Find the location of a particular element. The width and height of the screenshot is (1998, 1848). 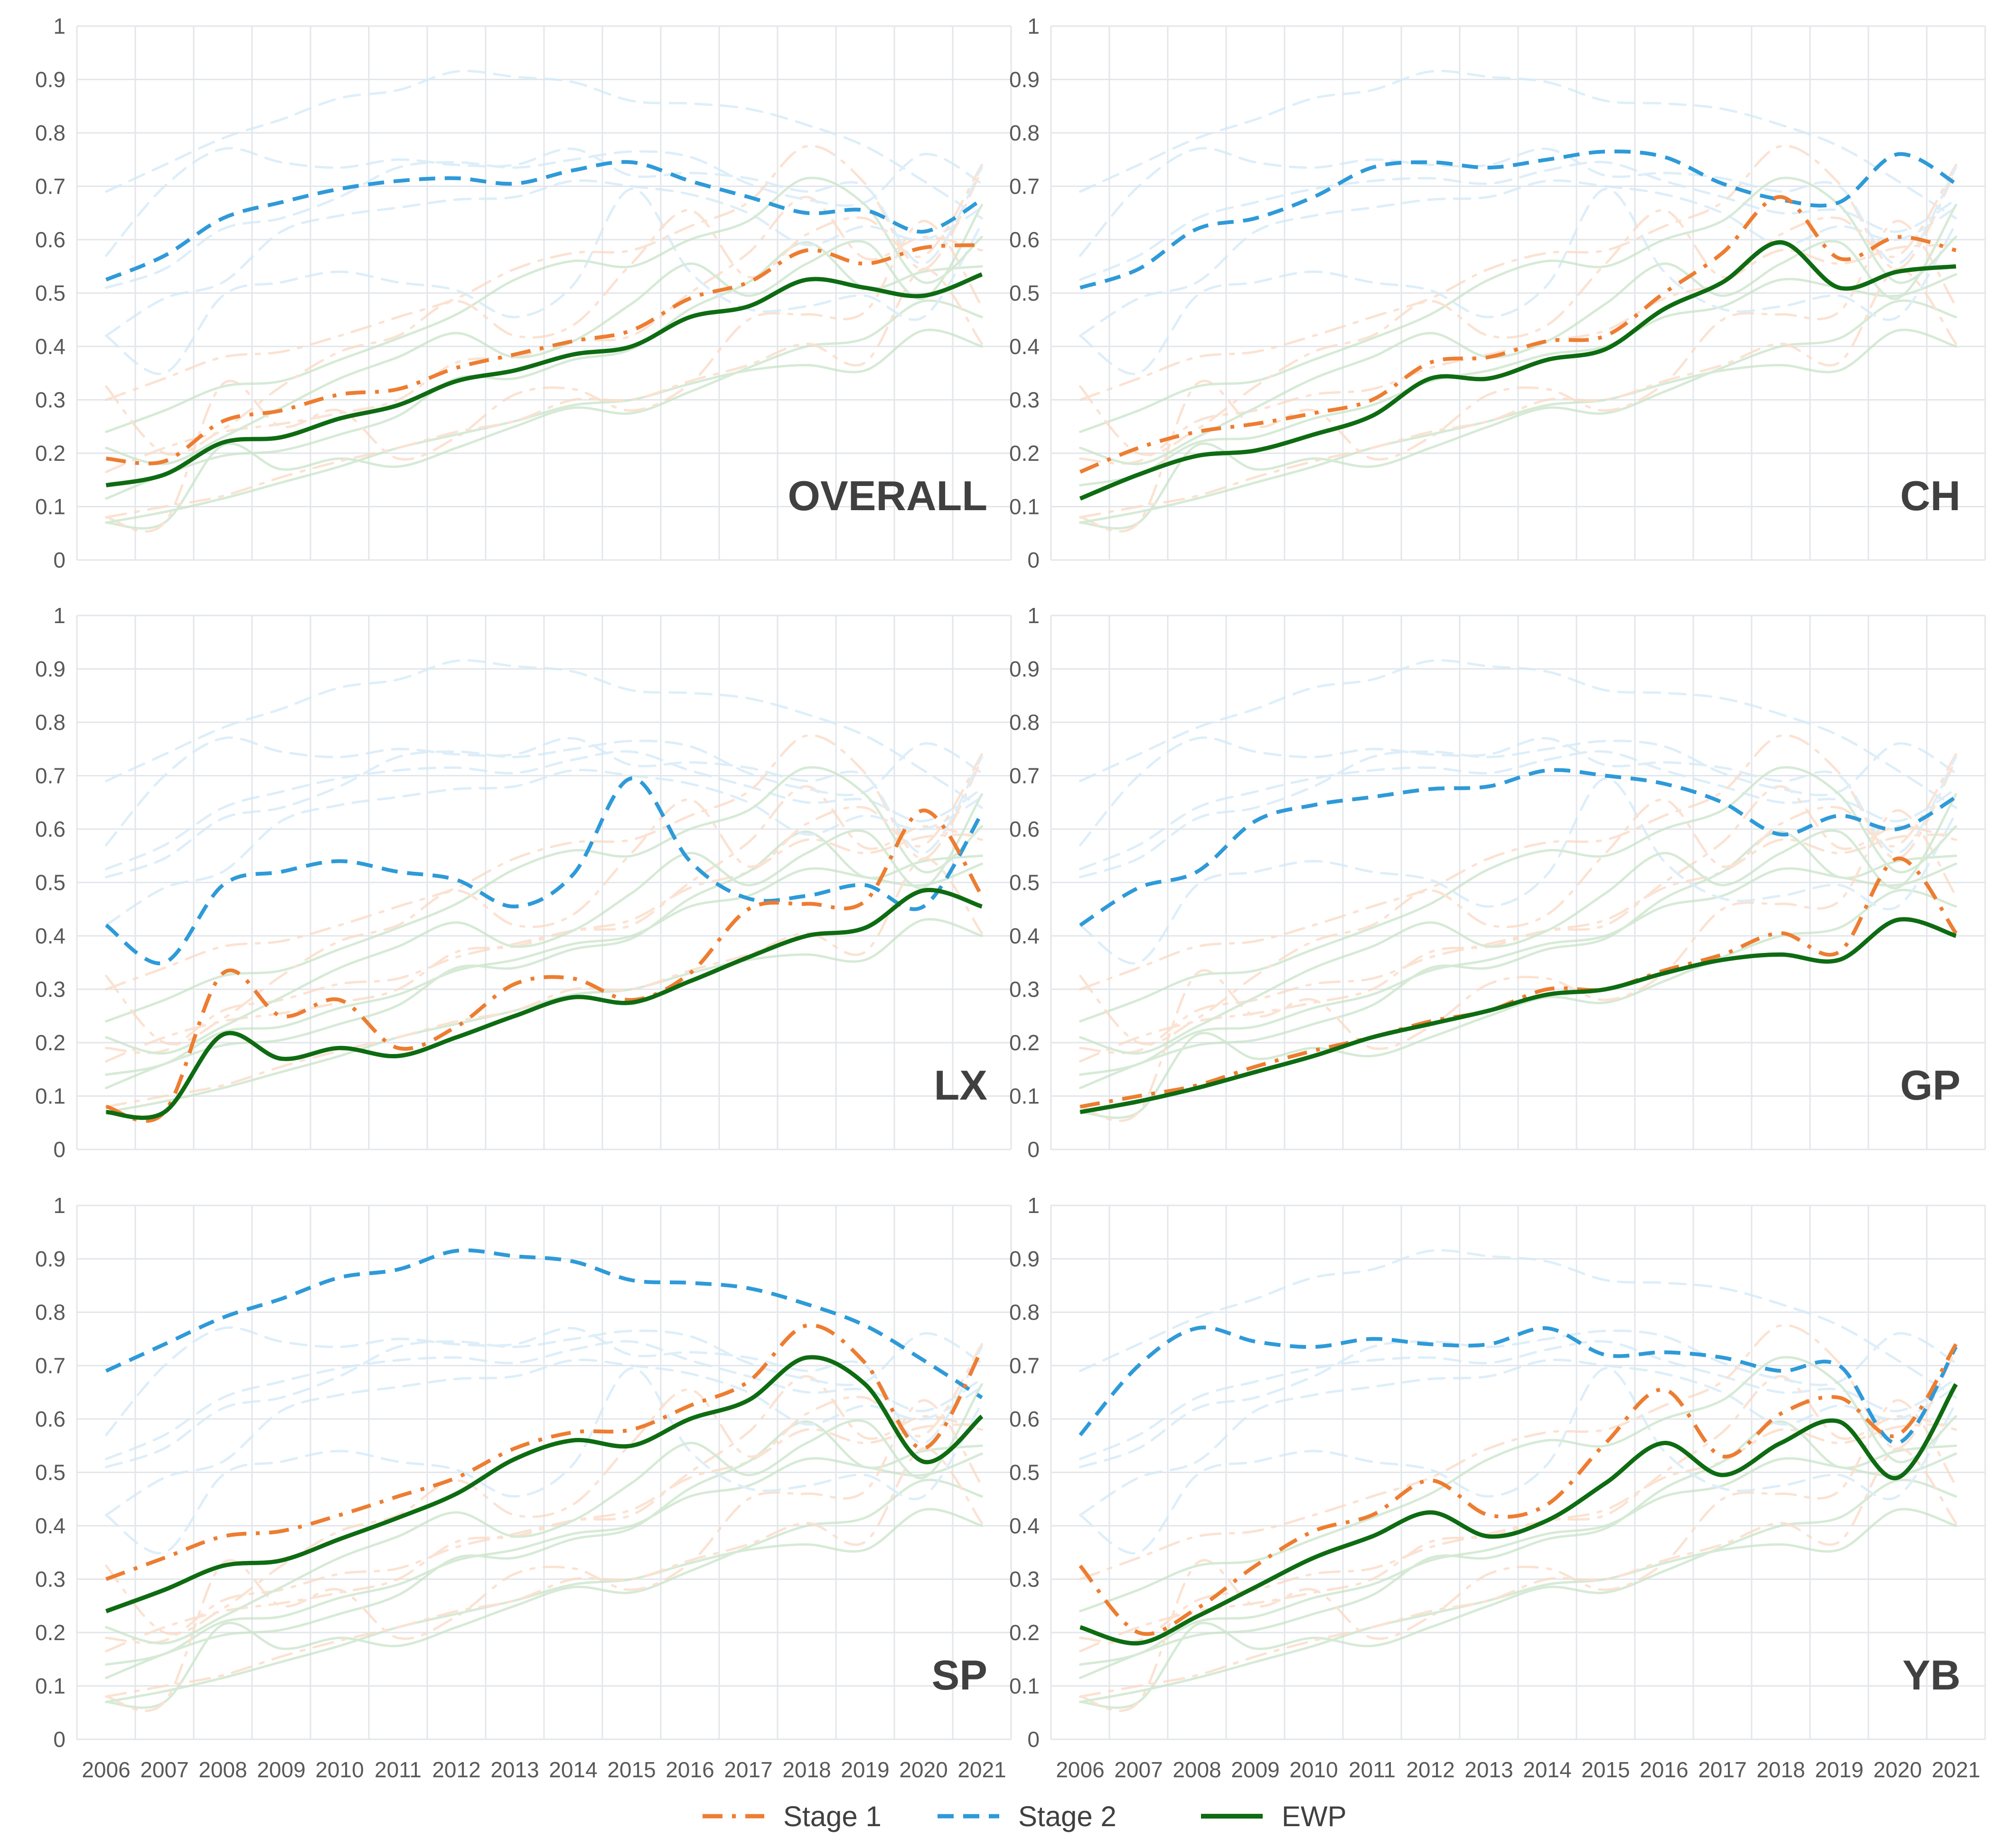

x-tick-label: 2011 is located at coordinates (1372, 1769).